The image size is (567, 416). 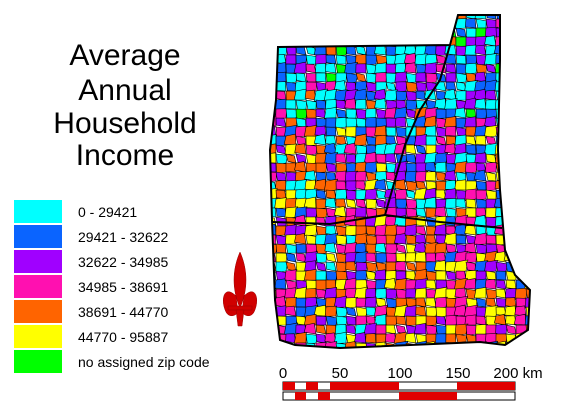 What do you see at coordinates (38, 311) in the screenshot?
I see `legend-swatch` at bounding box center [38, 311].